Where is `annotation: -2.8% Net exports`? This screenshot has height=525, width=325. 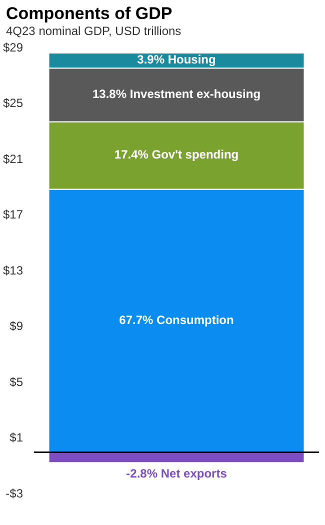
annotation: -2.8% Net exports is located at coordinates (177, 473).